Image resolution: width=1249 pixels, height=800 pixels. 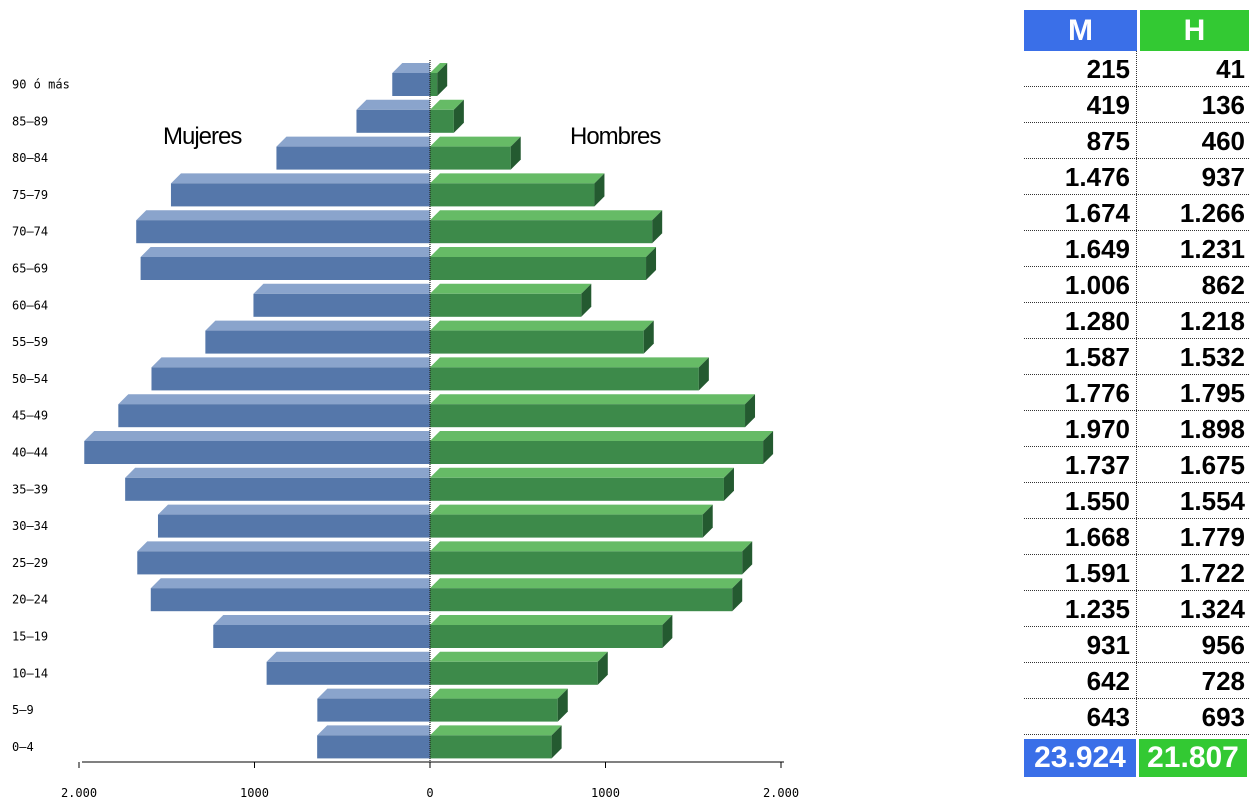 What do you see at coordinates (1212, 501) in the screenshot?
I see `cell-hombres: 1.554` at bounding box center [1212, 501].